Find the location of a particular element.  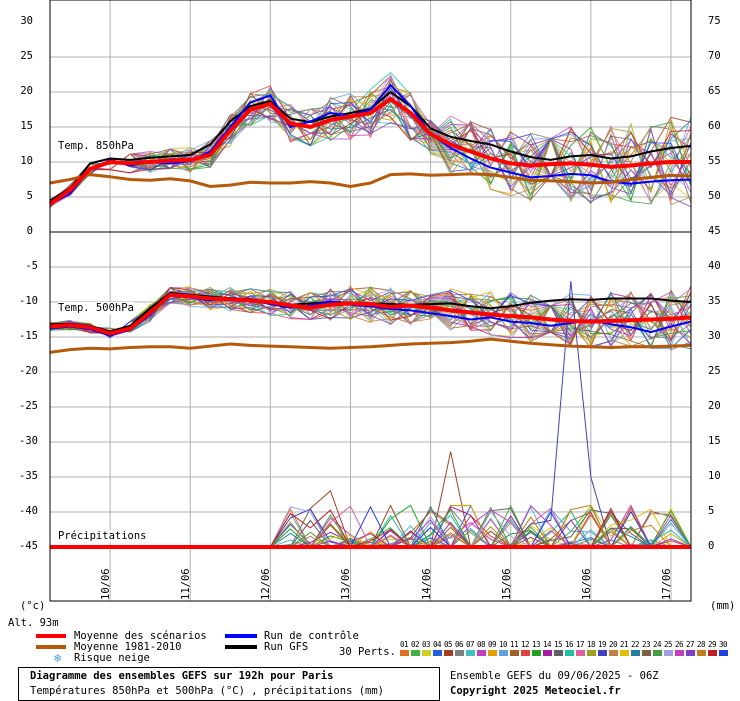

xtick-label: 12/06 is located at coordinates (266, 584).